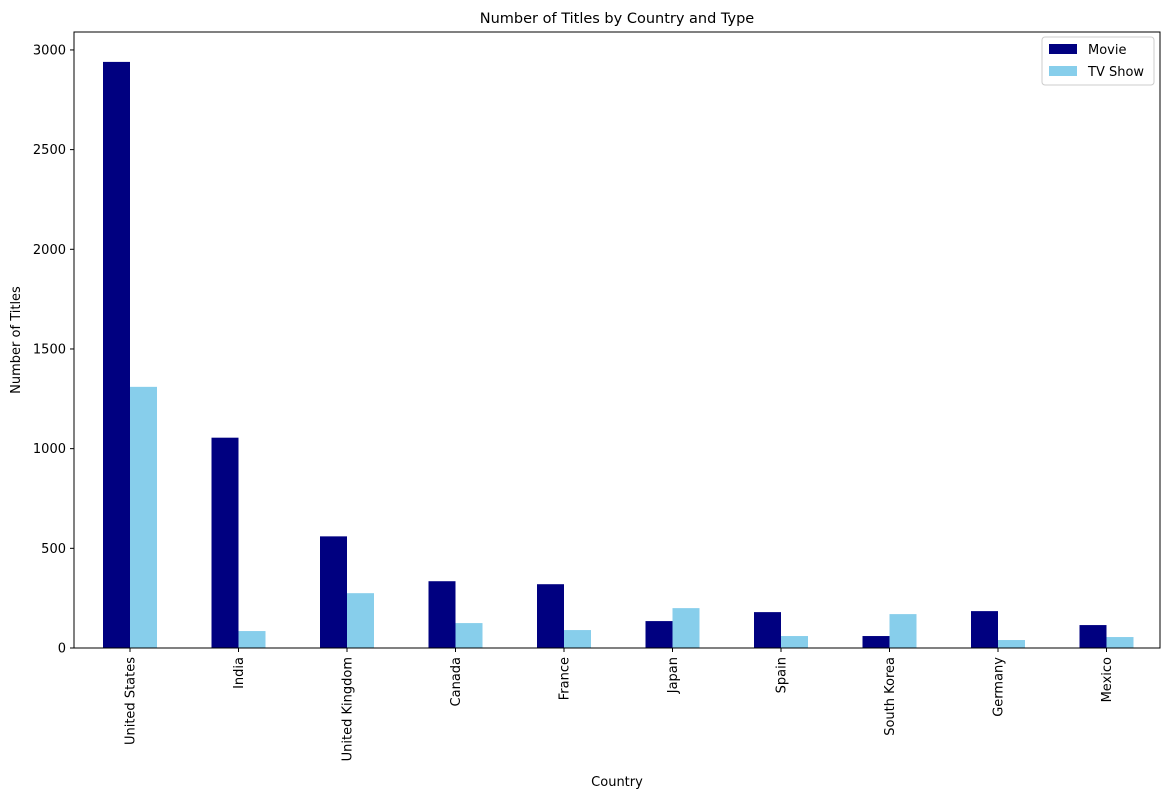 This screenshot has width=1169, height=802. I want to click on x-tick-label-united-states: United States, so click(131, 701).